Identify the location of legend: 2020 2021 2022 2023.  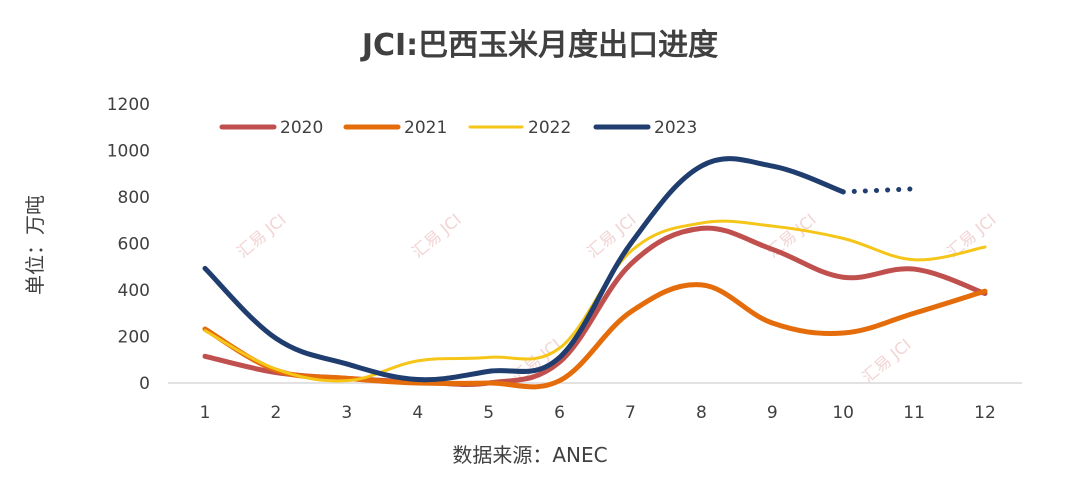
(458, 128).